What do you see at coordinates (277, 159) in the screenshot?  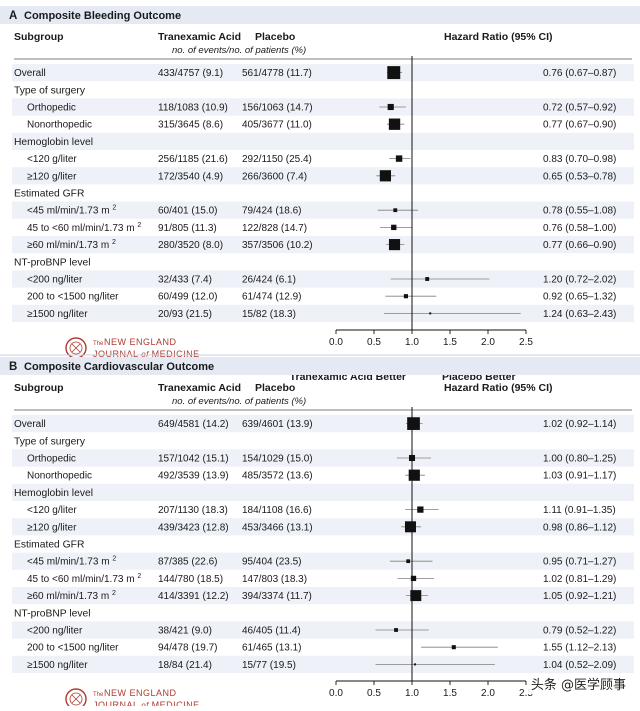 I see `placebo-events: 292/1150 (25.4)` at bounding box center [277, 159].